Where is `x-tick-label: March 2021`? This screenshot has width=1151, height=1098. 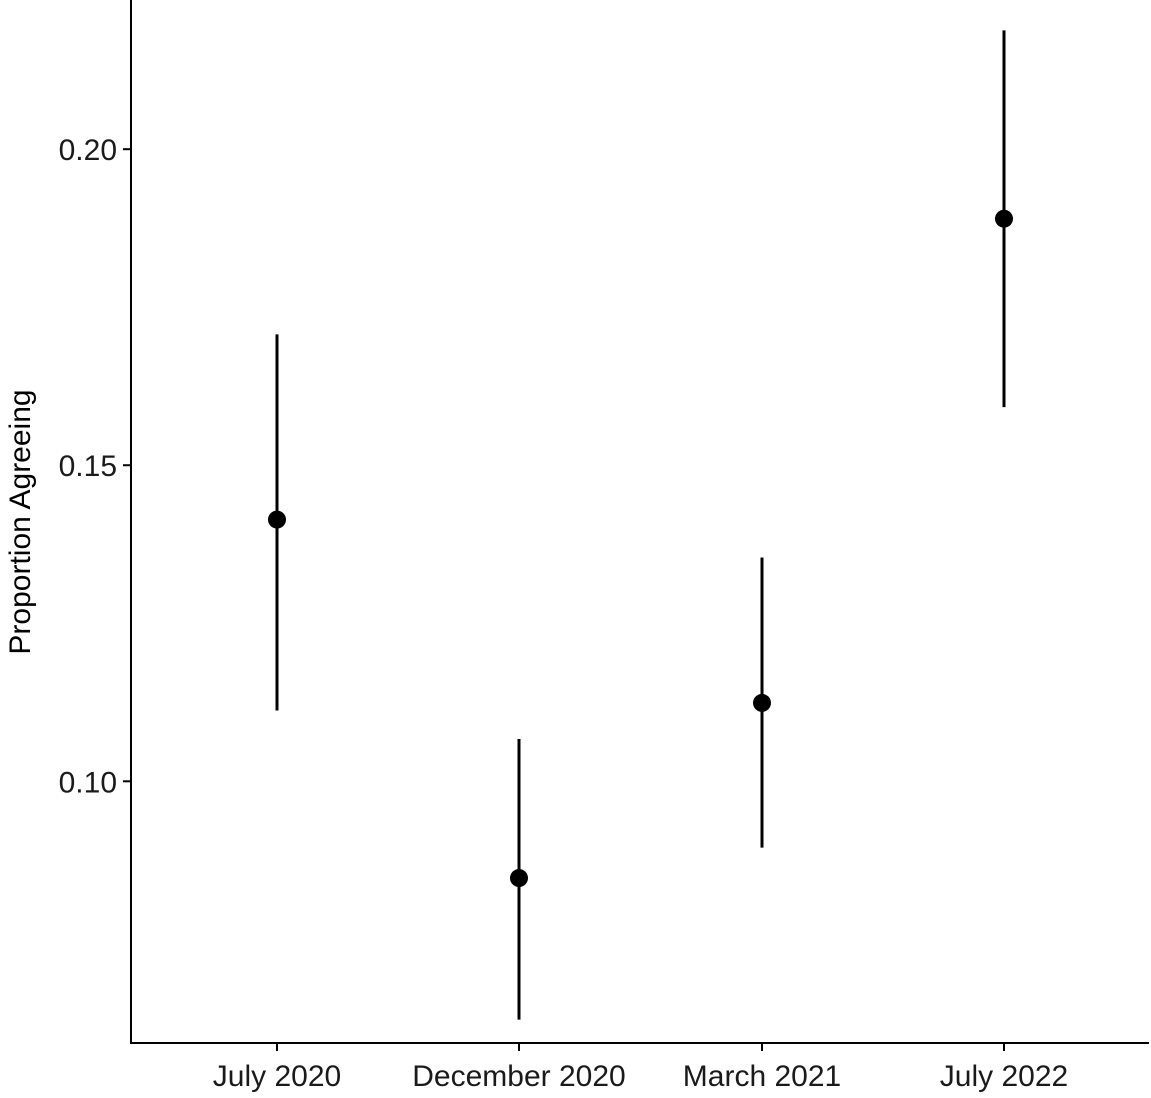
x-tick-label: March 2021 is located at coordinates (762, 1076).